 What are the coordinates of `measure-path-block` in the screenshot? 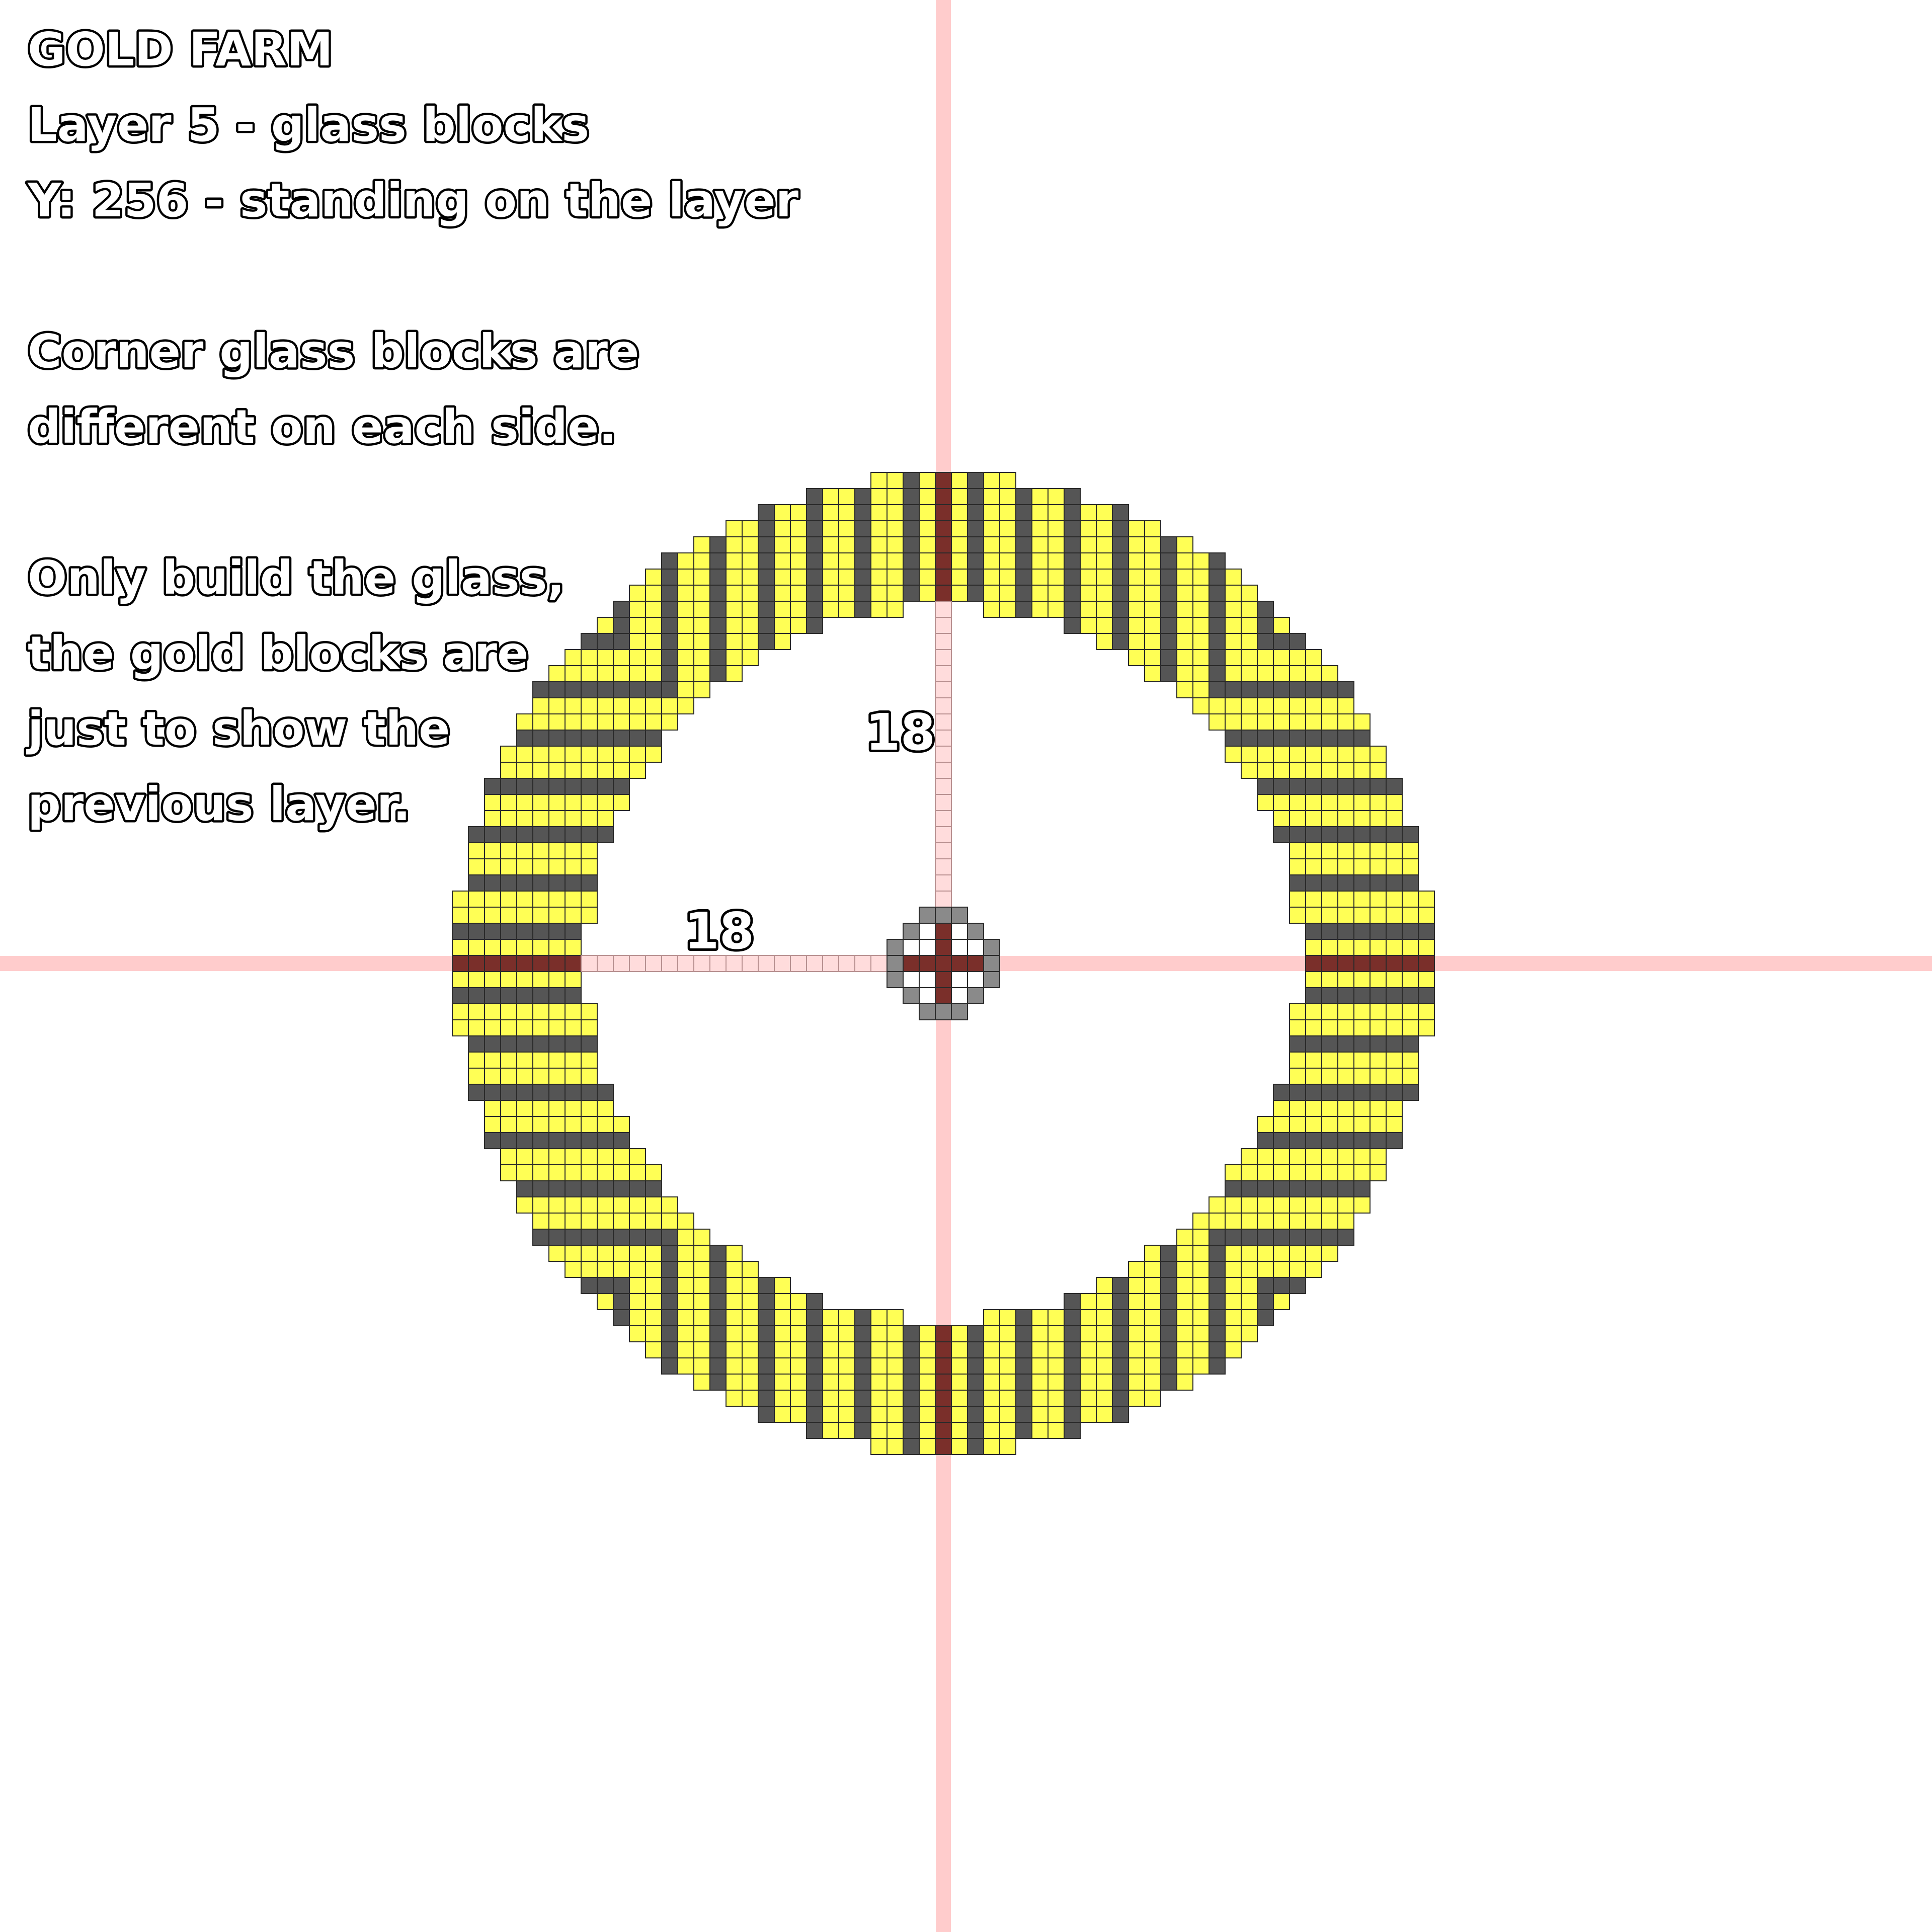 It's located at (814, 964).